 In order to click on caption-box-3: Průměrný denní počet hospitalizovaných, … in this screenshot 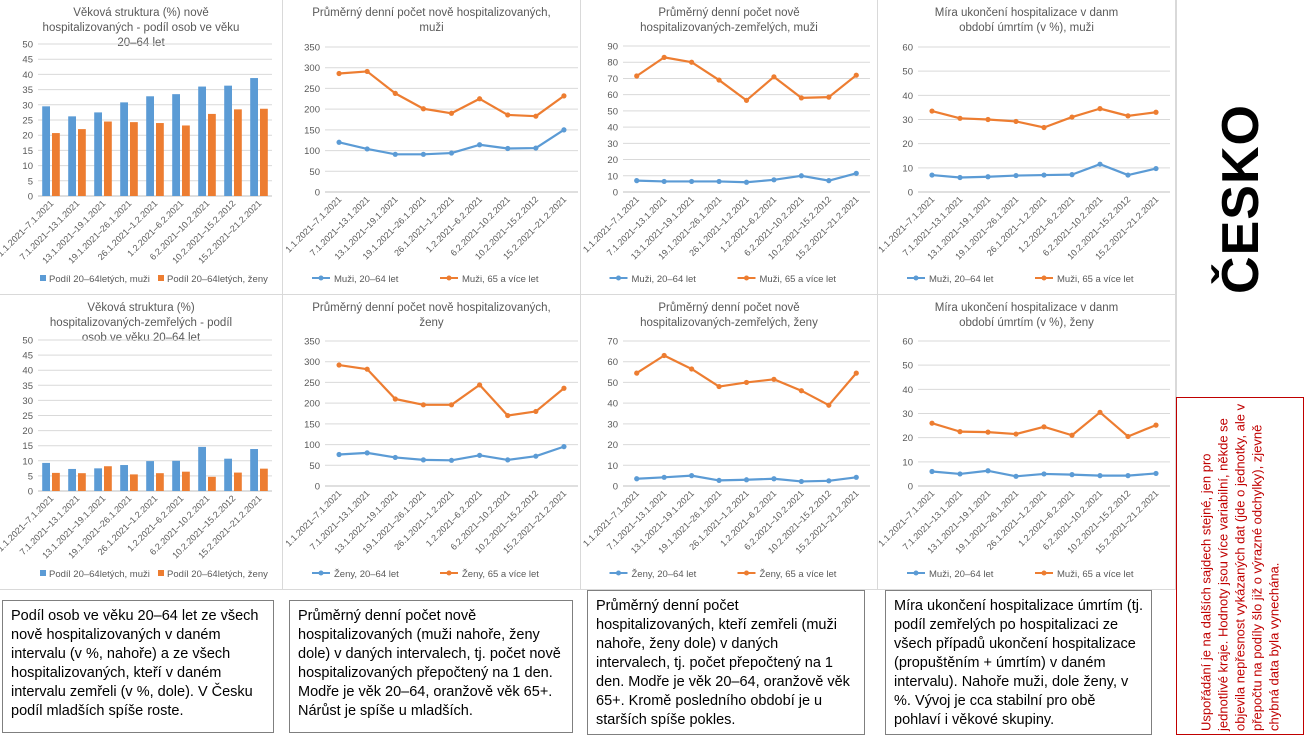, I will do `click(726, 662)`.